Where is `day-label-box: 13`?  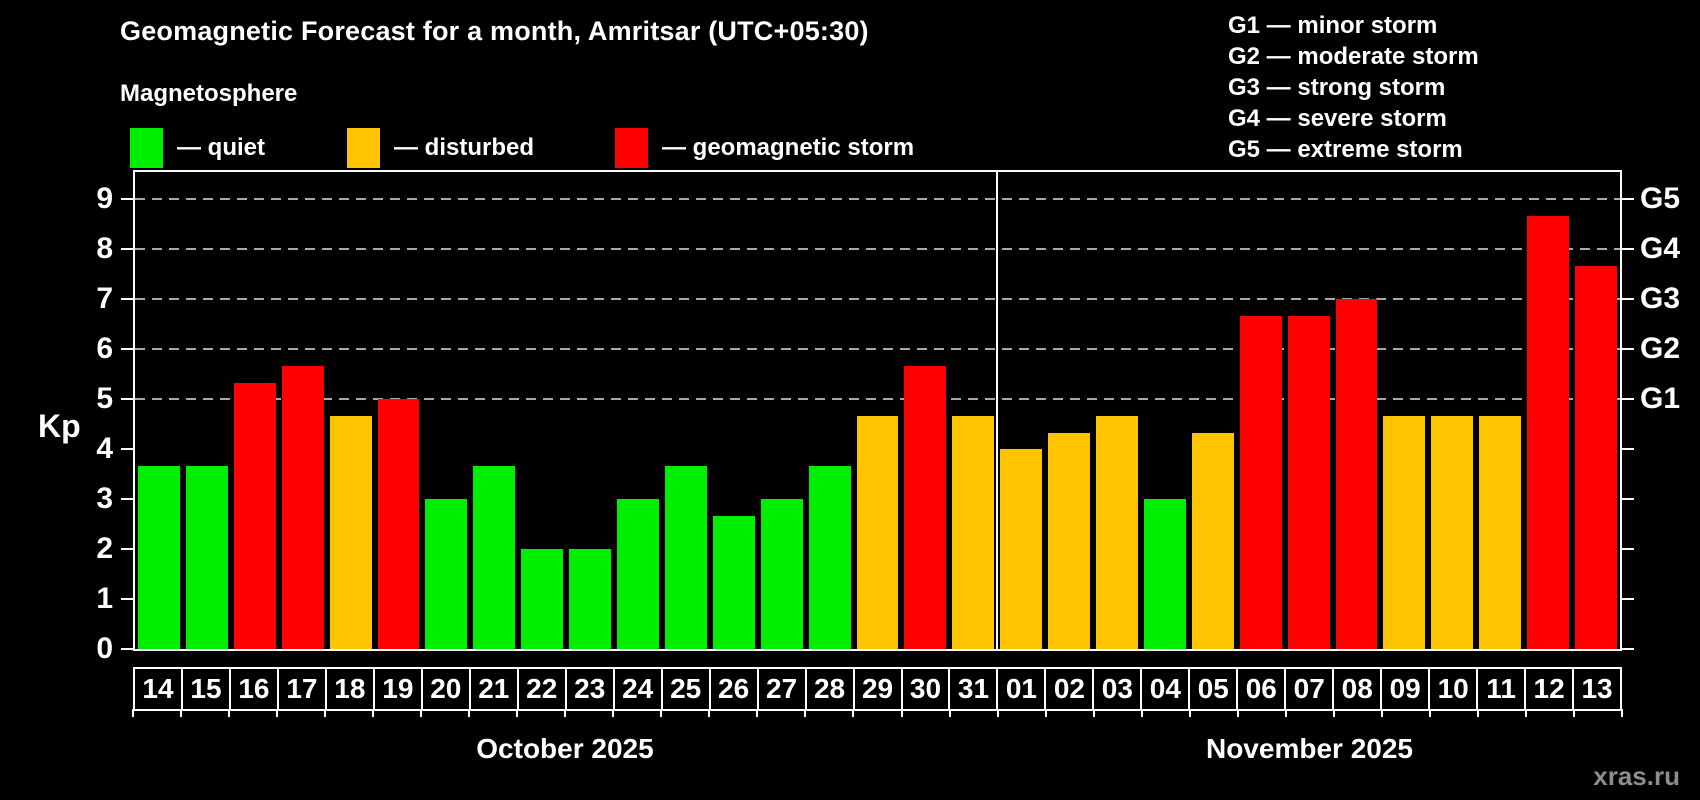
day-label-box: 13 is located at coordinates (1597, 689).